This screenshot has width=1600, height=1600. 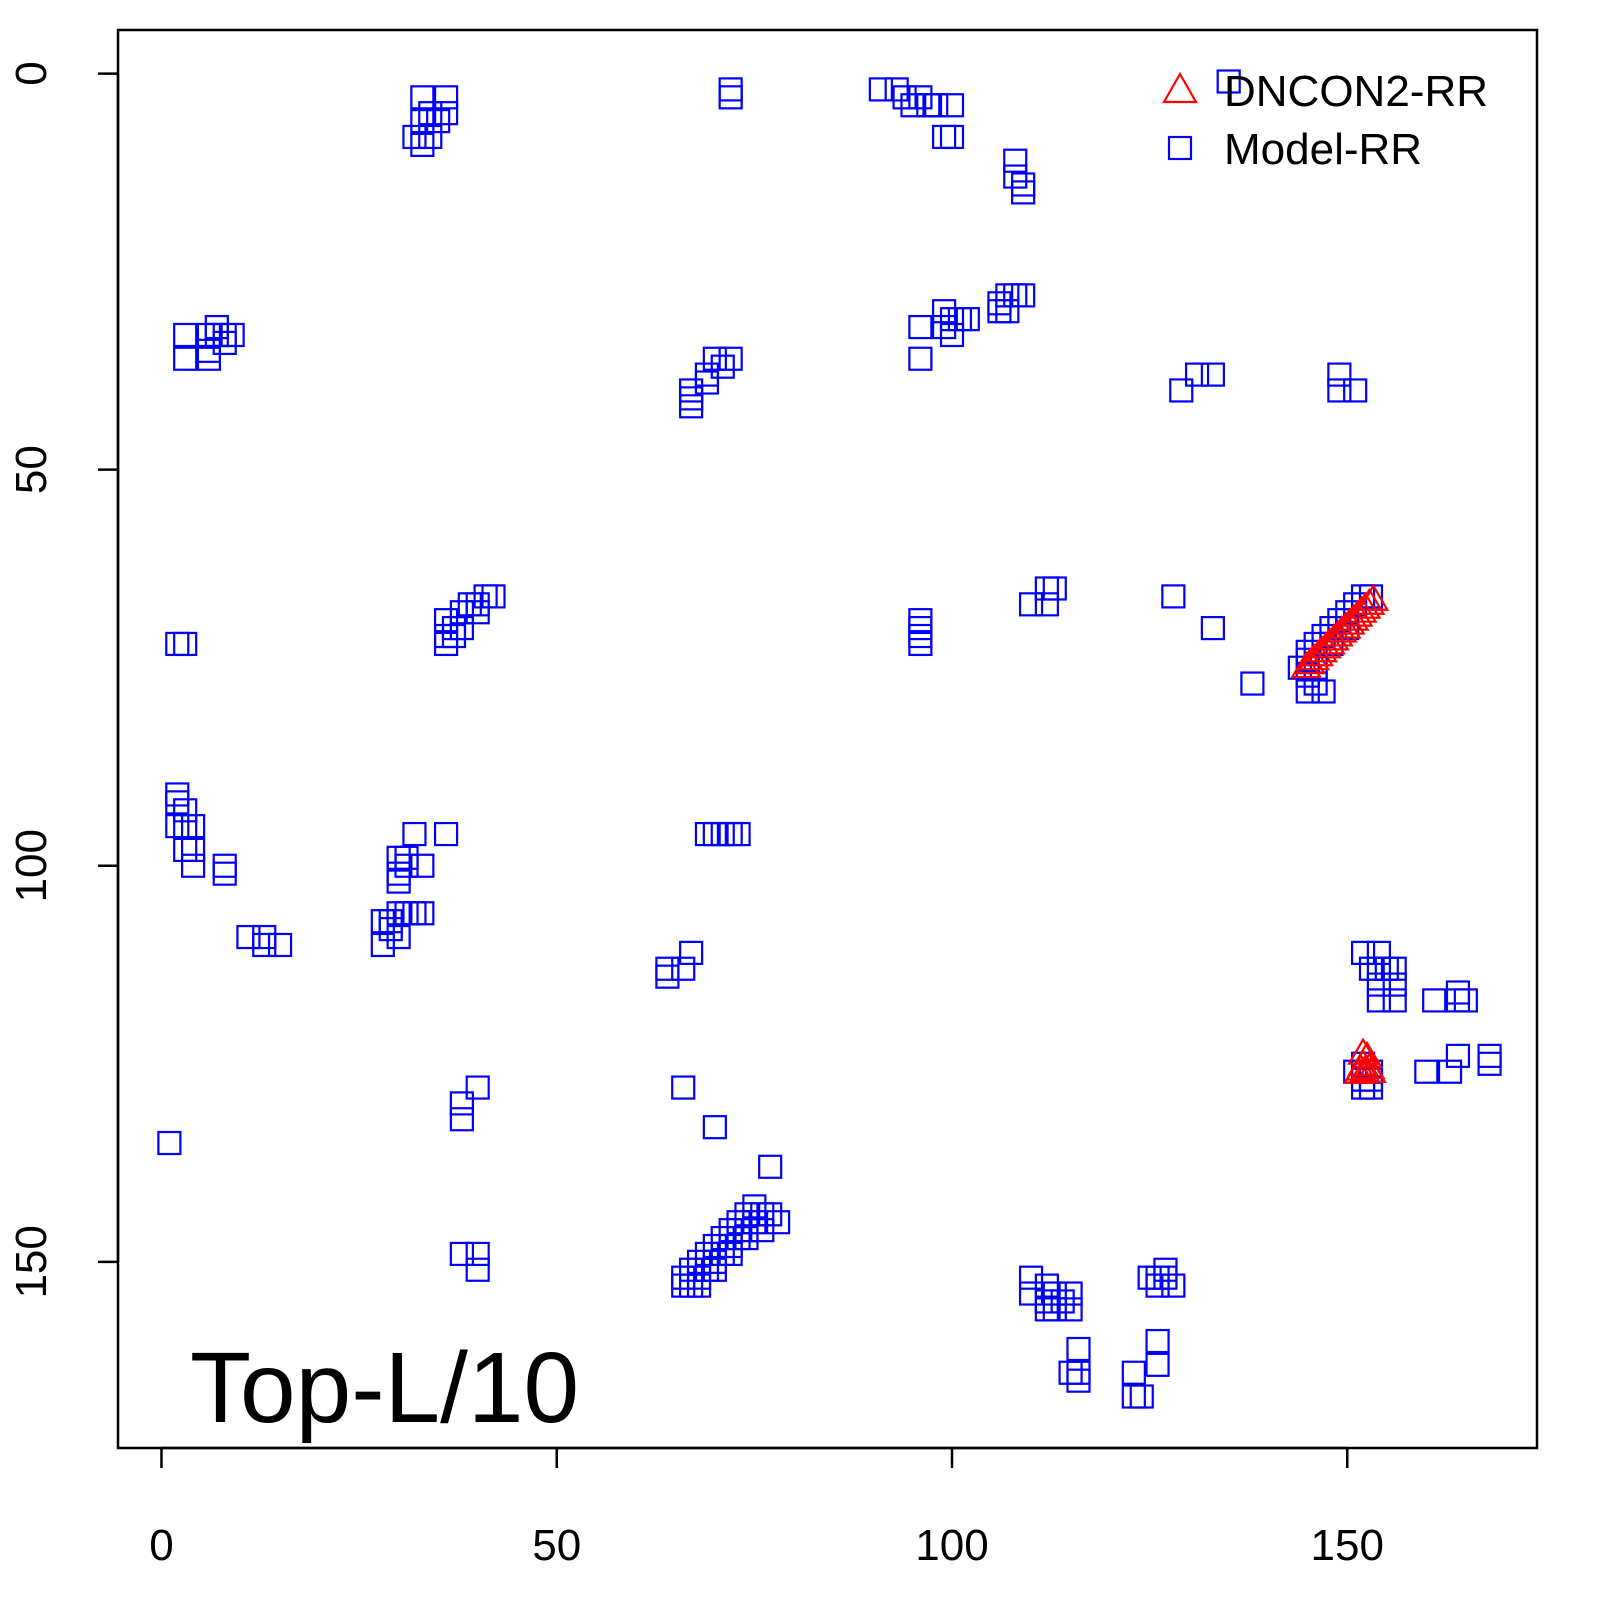 I want to click on x-tick-label: 50, so click(x=556, y=1545).